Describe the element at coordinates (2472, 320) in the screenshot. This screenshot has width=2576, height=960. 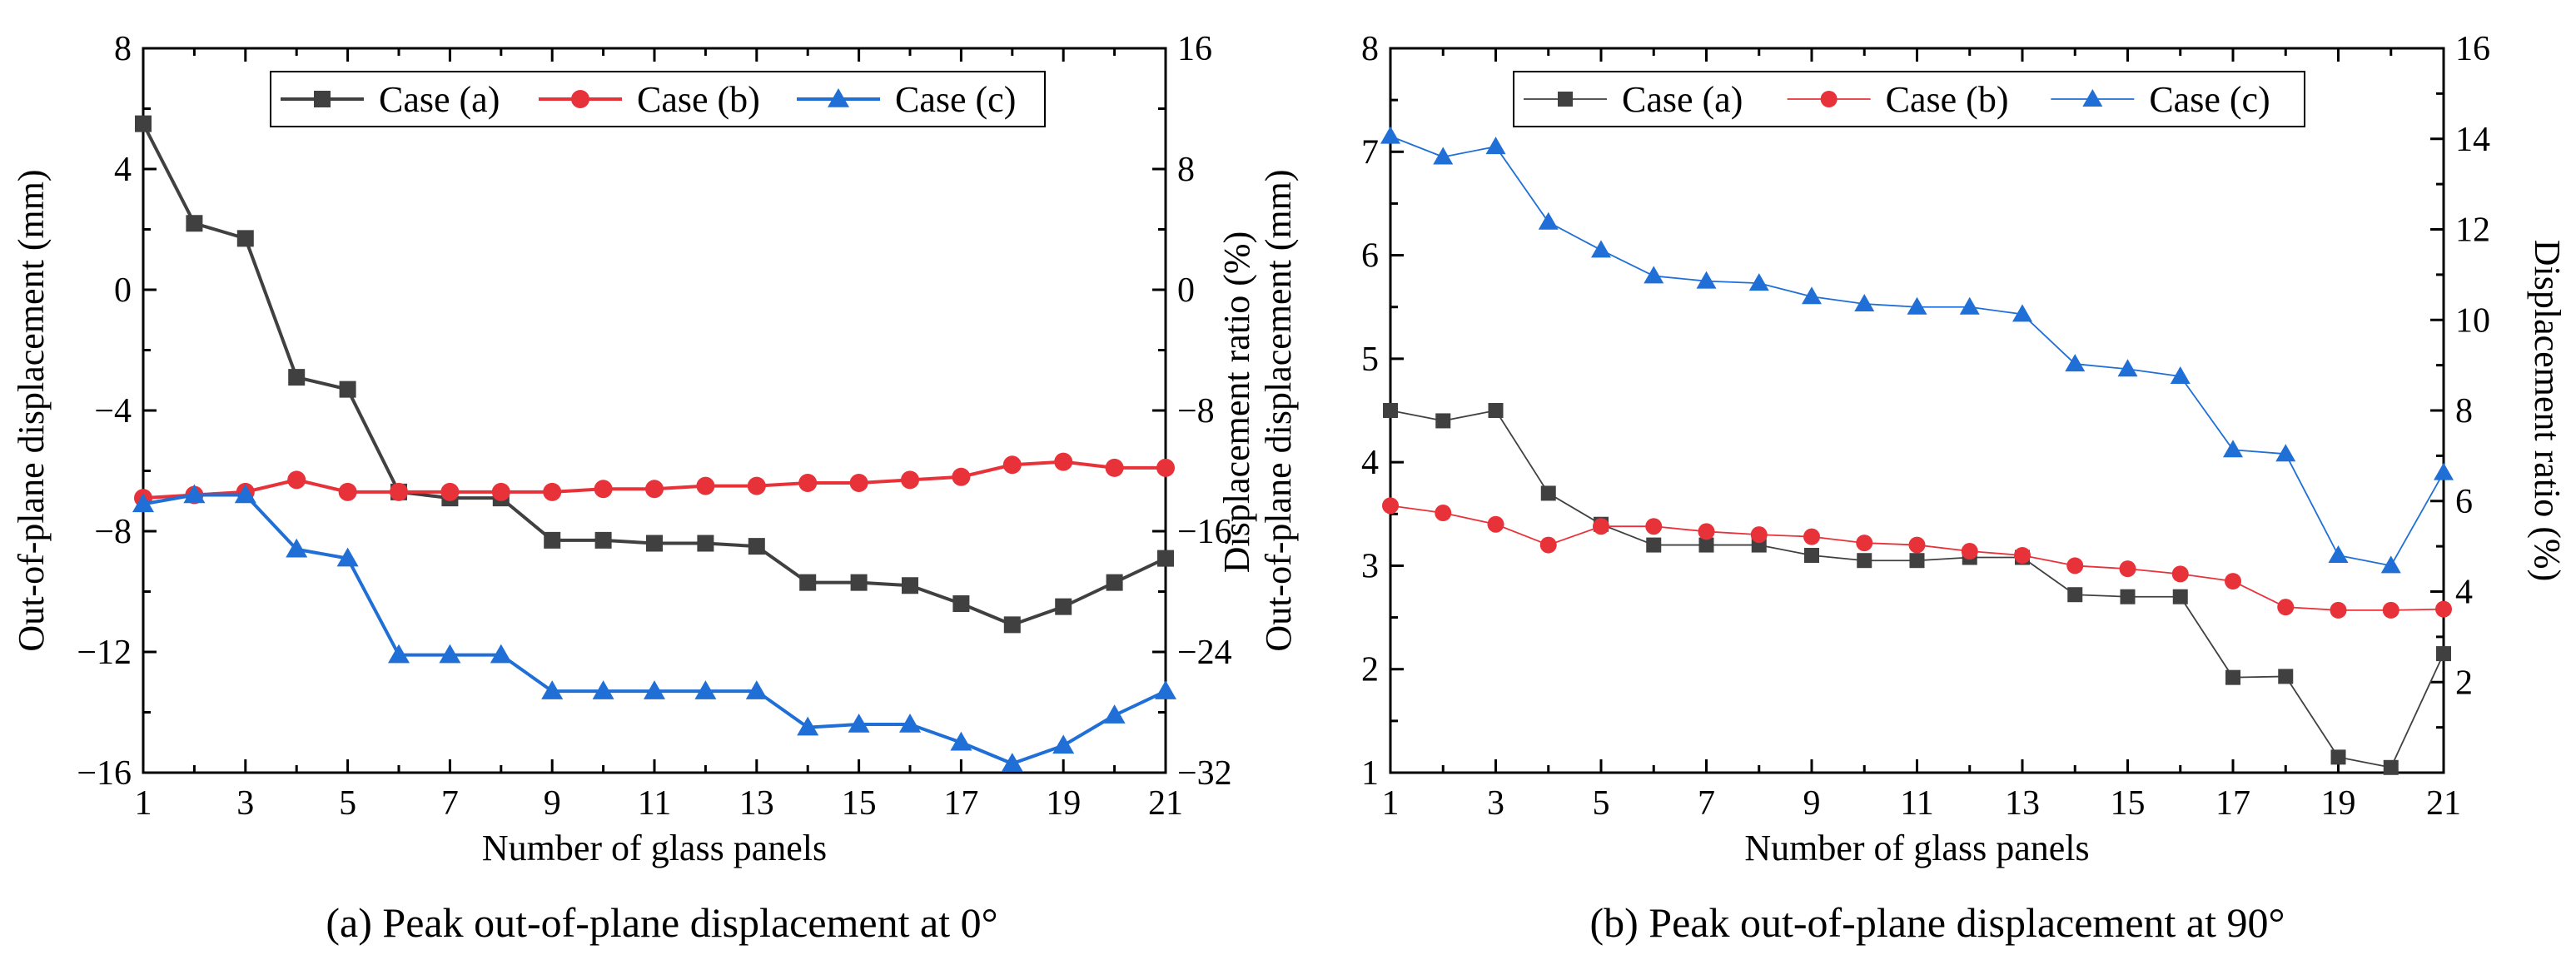
I see `y2-tick-label: 10` at that location.